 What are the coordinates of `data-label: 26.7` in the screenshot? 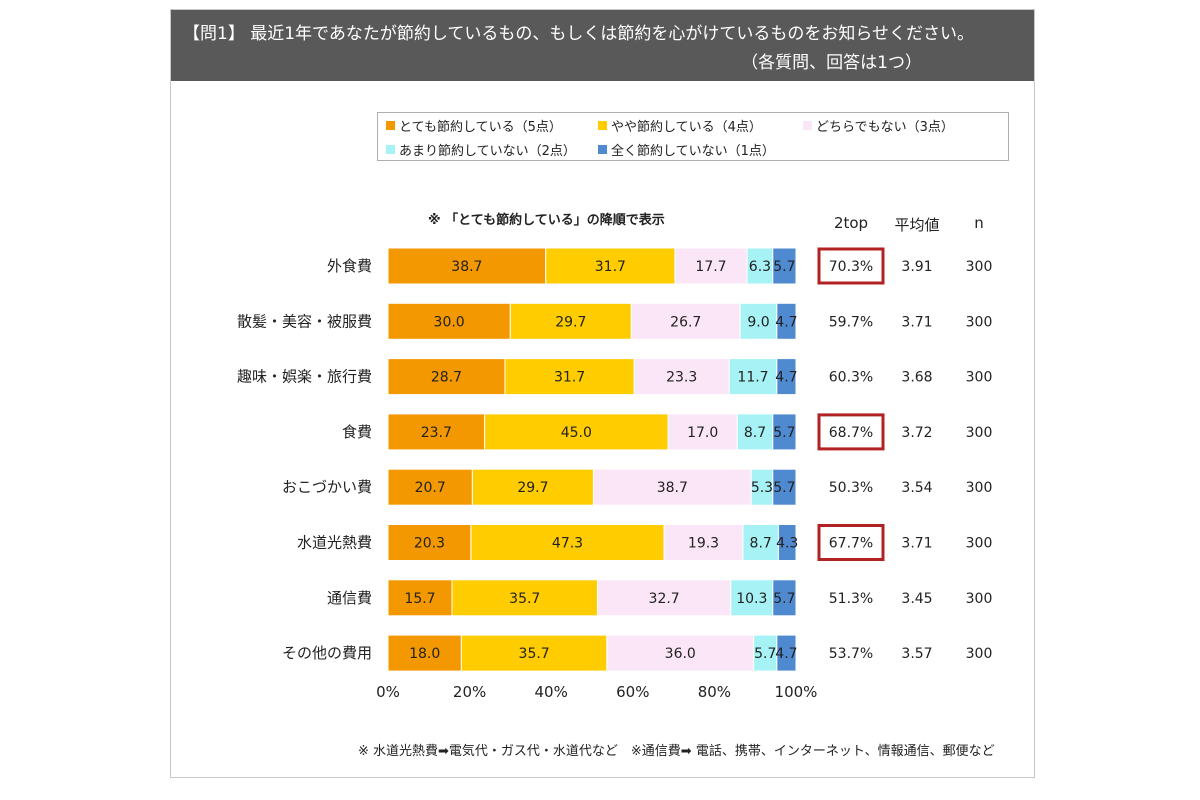 It's located at (685, 322).